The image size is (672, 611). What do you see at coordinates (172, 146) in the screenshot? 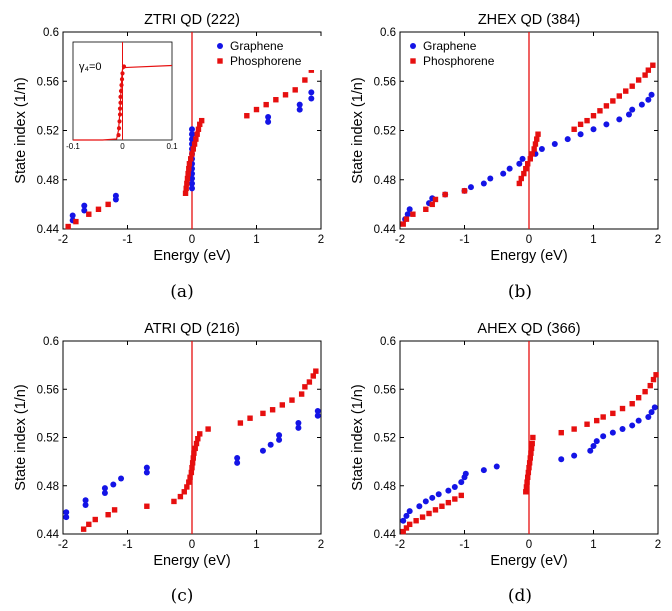
I see `inset-x-tick-label: 0.1` at bounding box center [172, 146].